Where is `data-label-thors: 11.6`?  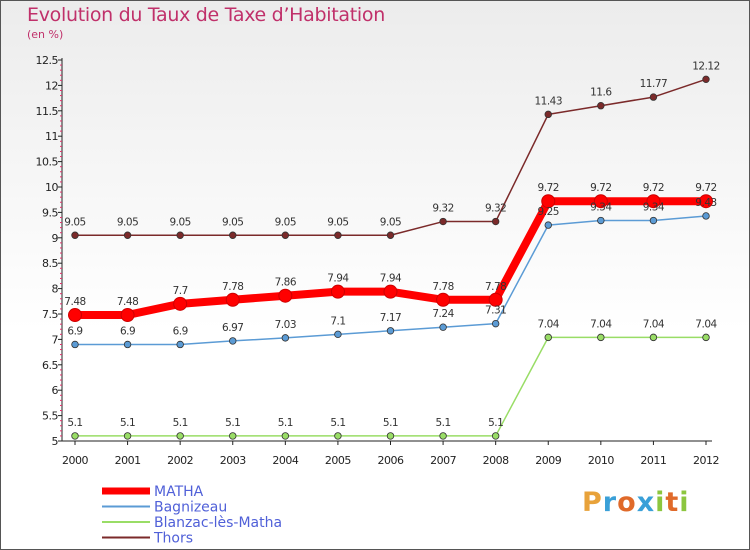
data-label-thors: 11.6 is located at coordinates (601, 93).